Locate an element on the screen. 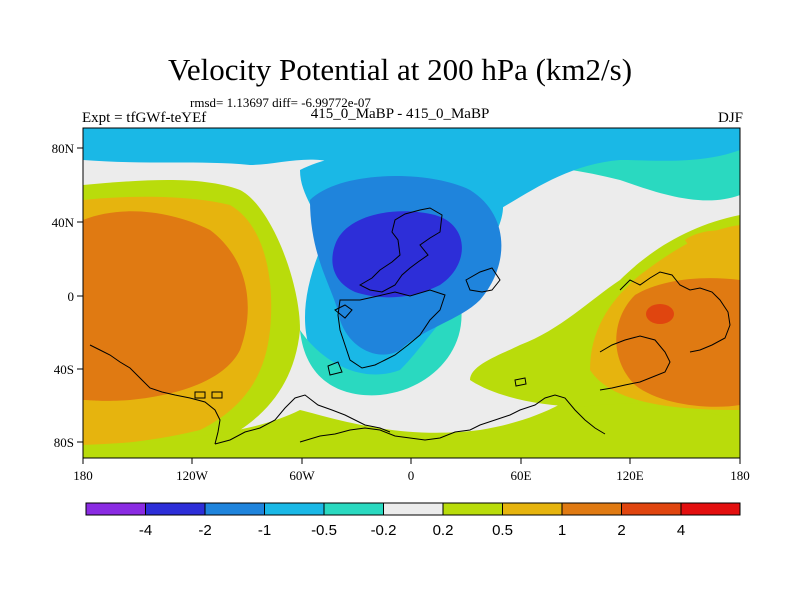  contour-orange-west is located at coordinates (165, 306).